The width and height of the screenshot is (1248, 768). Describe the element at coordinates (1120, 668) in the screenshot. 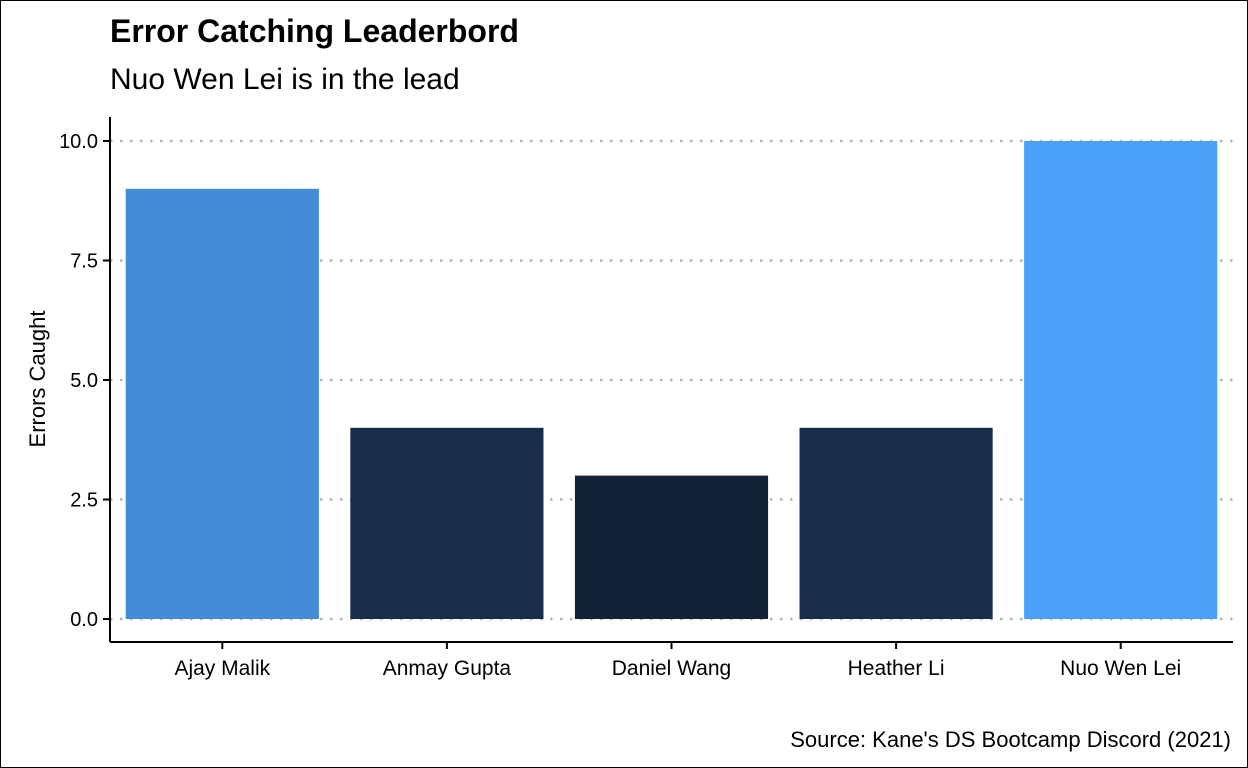

I see `x-tick-label: Nuo Wen Lei` at that location.